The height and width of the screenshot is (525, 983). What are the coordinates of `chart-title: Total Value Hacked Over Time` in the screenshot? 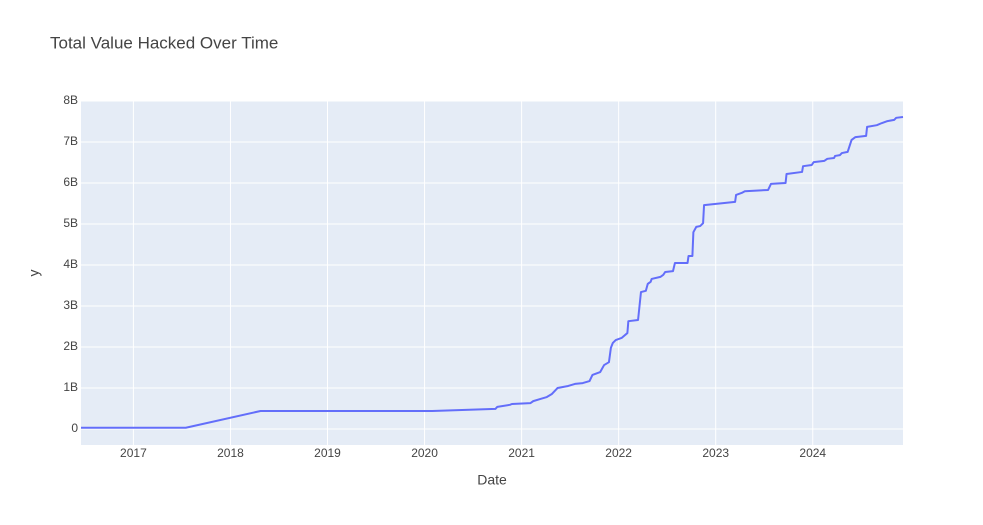 It's located at (164, 42).